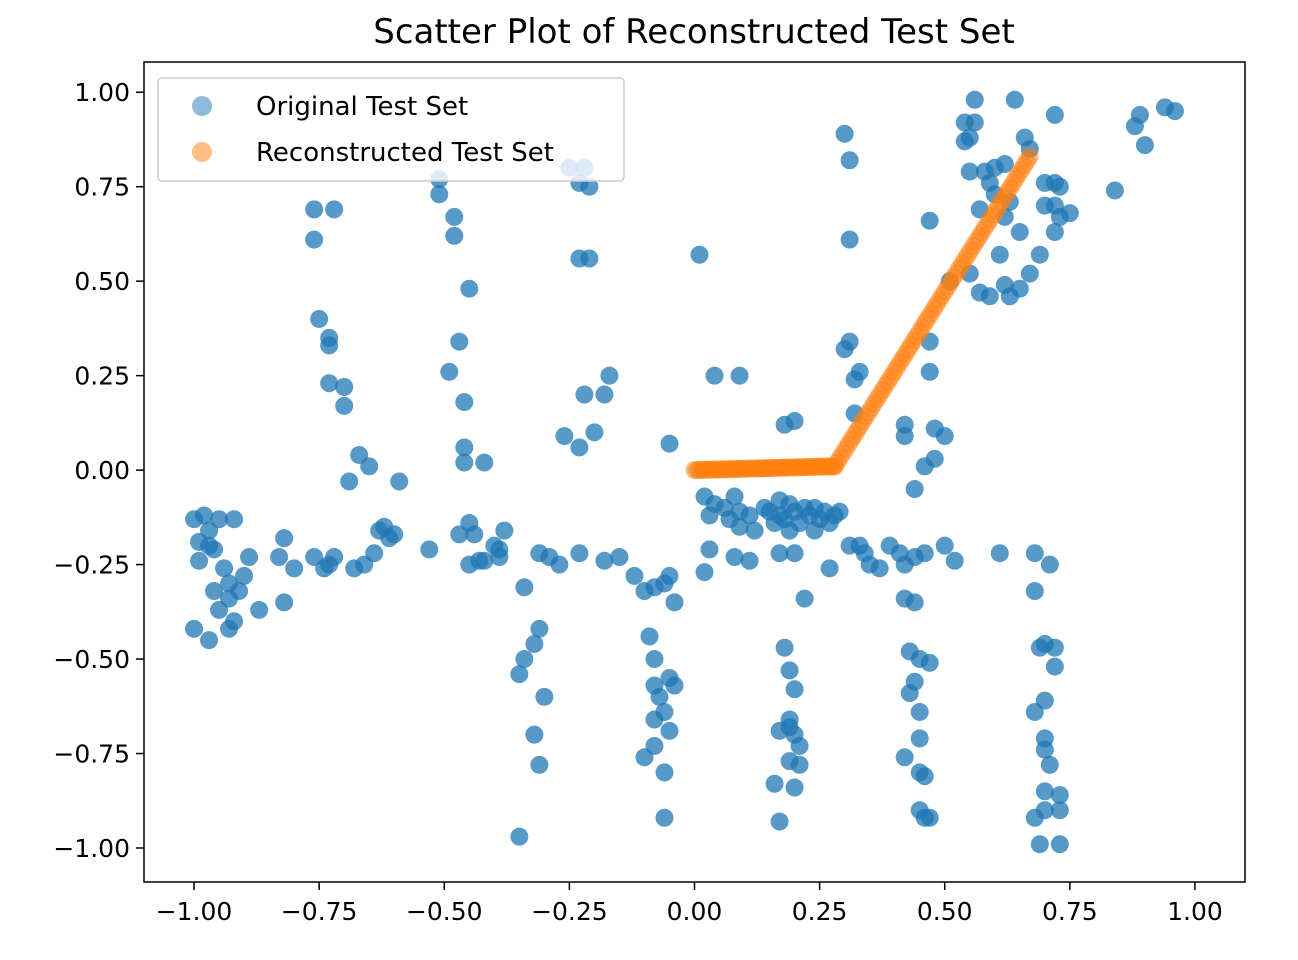  I want to click on legend-label-original: Original Test Set, so click(362, 107).